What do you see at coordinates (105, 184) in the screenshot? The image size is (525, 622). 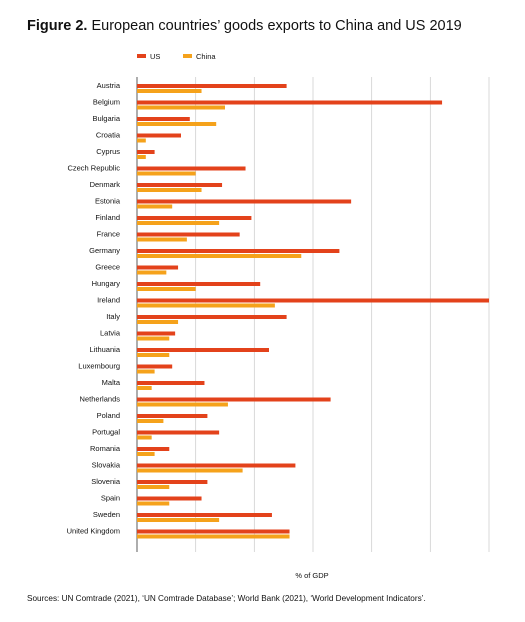 I see `category-label: Denmark` at bounding box center [105, 184].